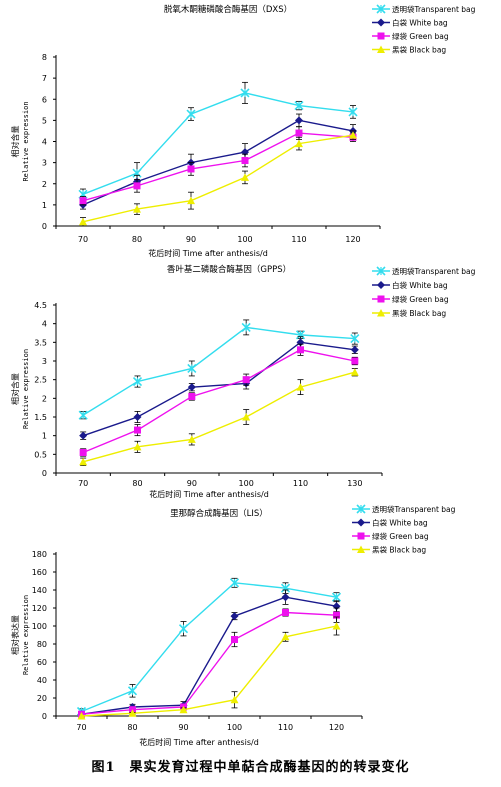 This screenshot has height=787, width=501. What do you see at coordinates (420, 299) in the screenshot?
I see `legend-label: 绿袋 Green bag` at bounding box center [420, 299].